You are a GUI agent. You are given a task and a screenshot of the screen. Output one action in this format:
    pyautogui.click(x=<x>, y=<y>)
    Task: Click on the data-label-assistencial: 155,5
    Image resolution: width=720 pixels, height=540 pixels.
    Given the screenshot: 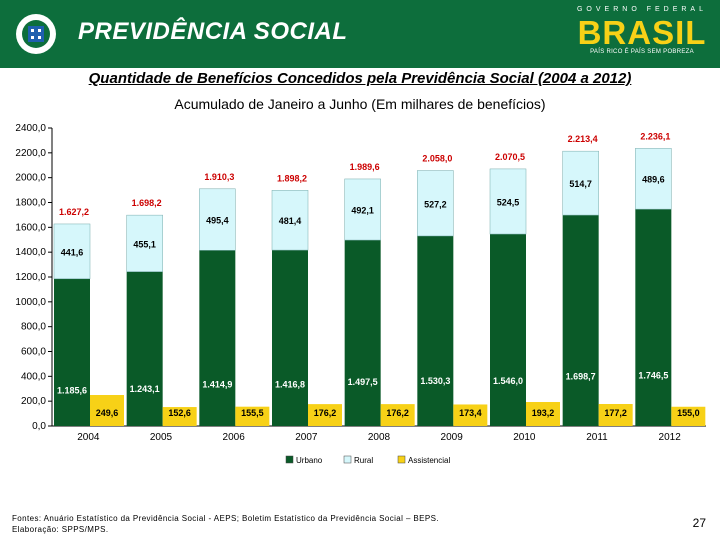 What is the action you would take?
    pyautogui.click(x=252, y=413)
    